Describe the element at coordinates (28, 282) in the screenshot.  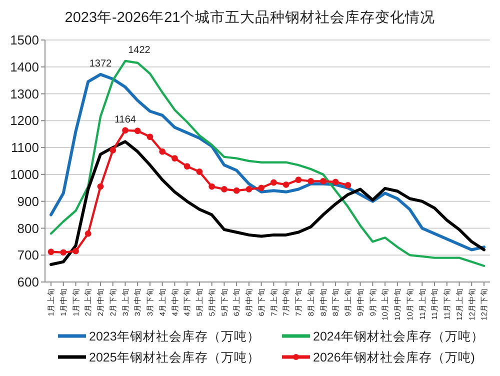
I see `y-tick-label: 600` at that location.